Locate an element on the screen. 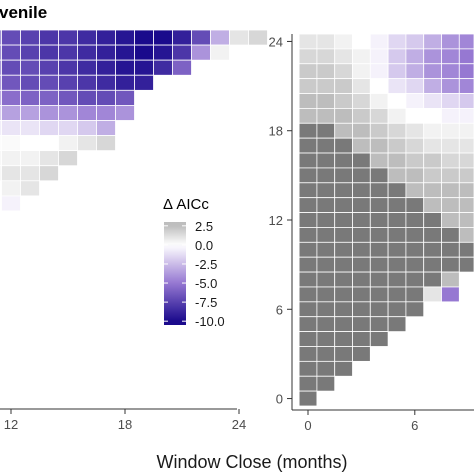 This screenshot has height=474, width=474. legend-title: Δ AICc is located at coordinates (186, 204).